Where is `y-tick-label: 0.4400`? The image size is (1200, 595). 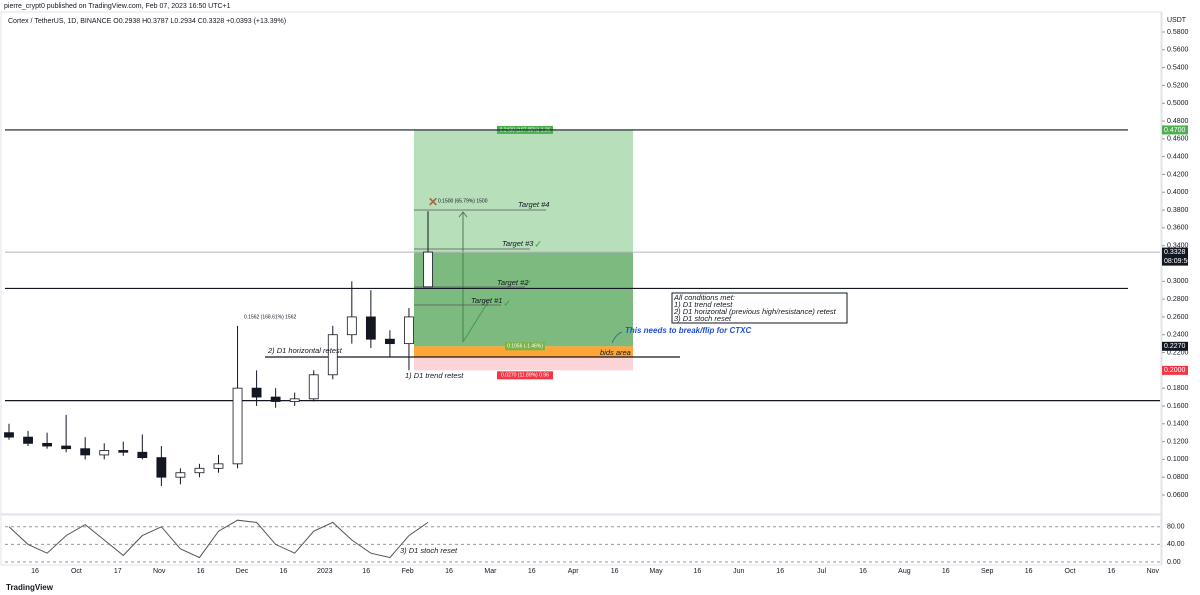 y-tick-label: 0.4400 is located at coordinates (1178, 156).